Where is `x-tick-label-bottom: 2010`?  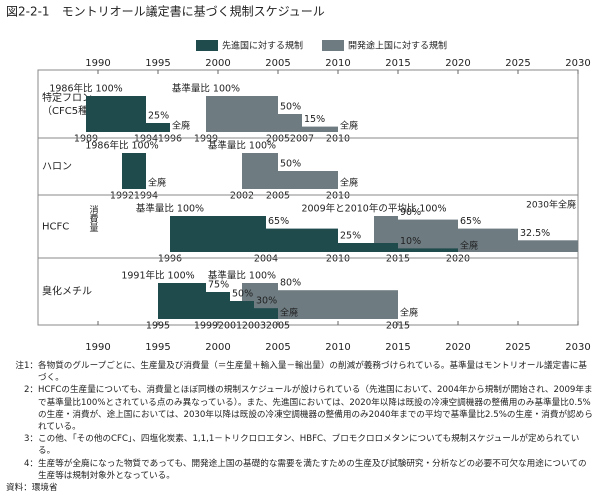
x-tick-label-bottom: 2010 is located at coordinates (337, 347).